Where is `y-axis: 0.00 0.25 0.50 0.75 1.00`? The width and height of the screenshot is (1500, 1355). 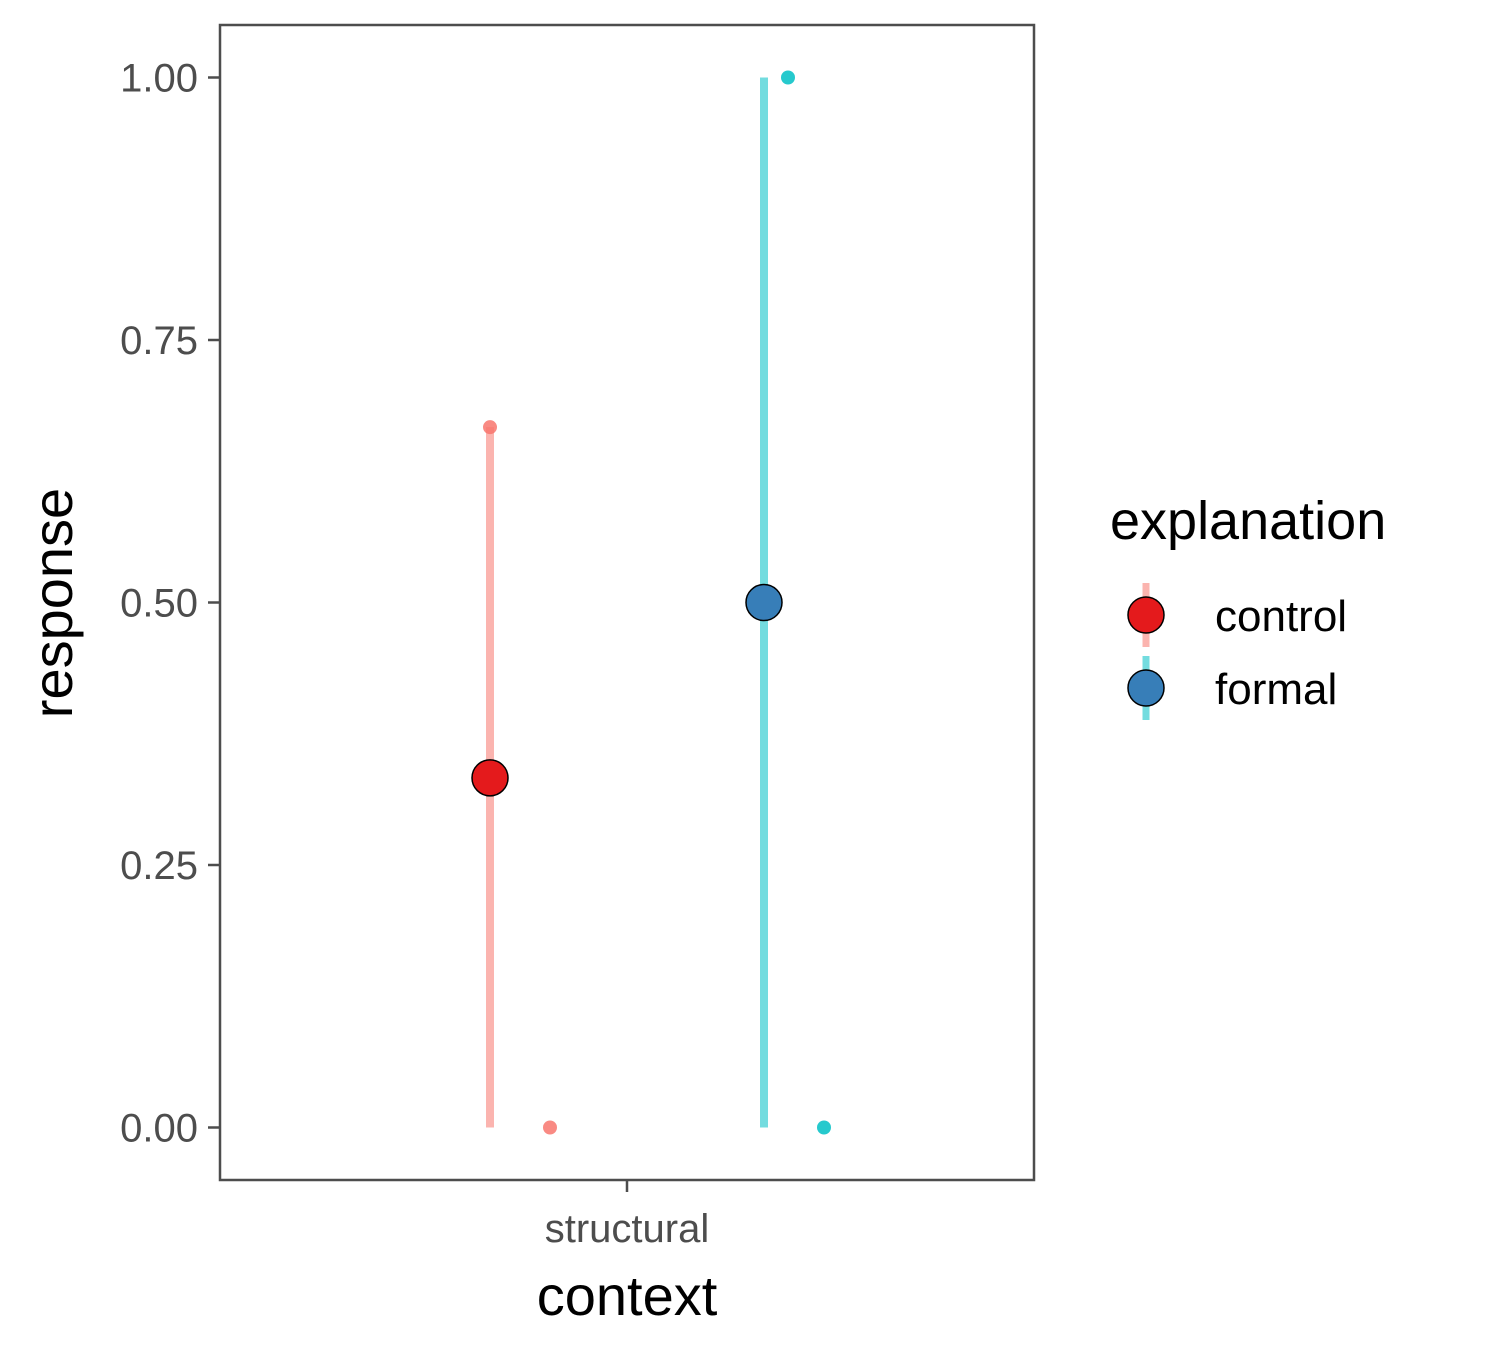 y-axis: 0.00 0.25 0.50 0.75 1.00 is located at coordinates (170, 604).